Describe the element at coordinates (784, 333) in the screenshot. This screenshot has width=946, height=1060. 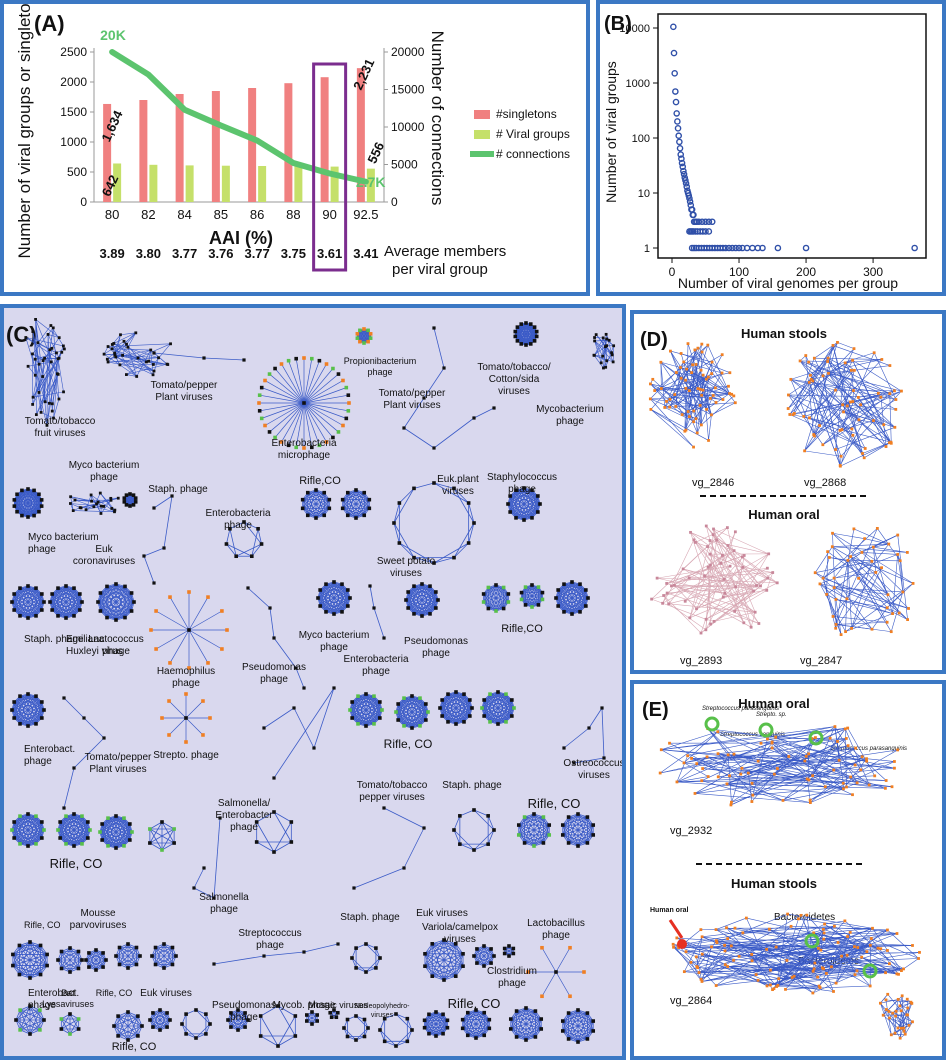
I see `human-stools-title: Human stools` at that location.